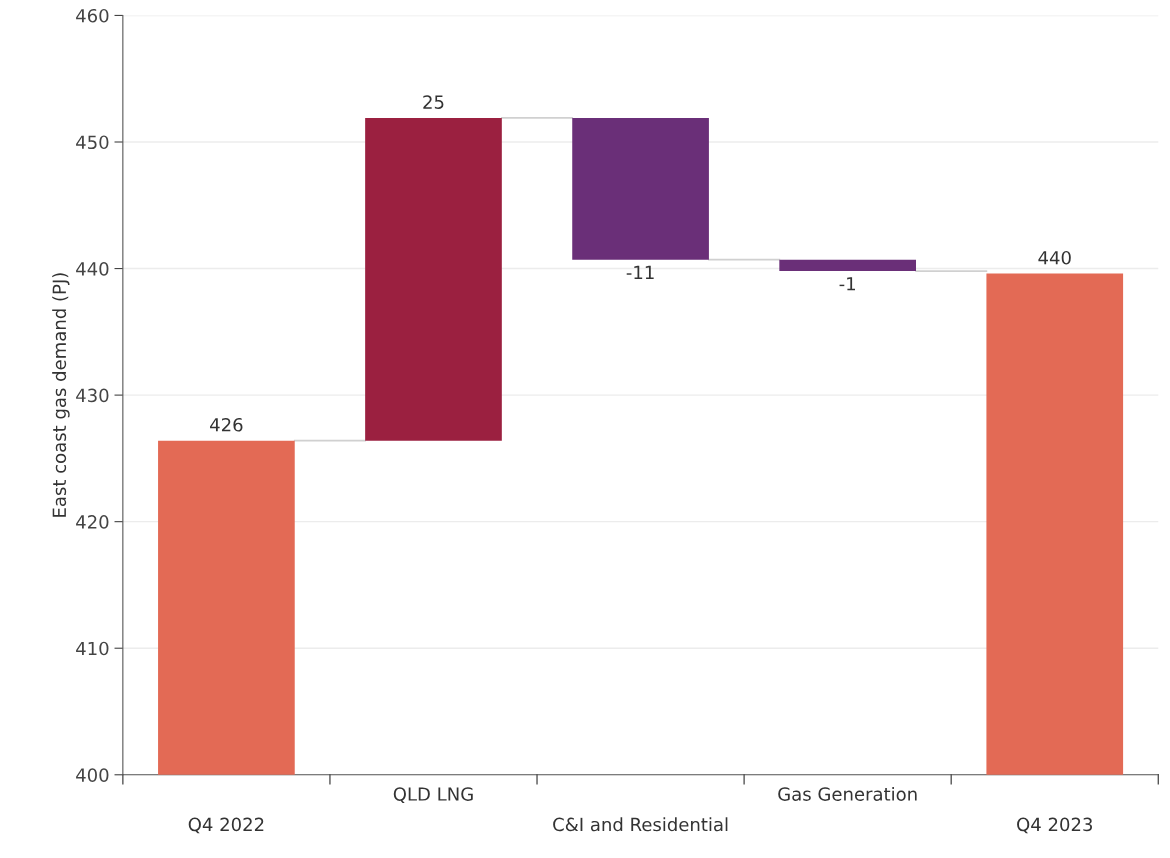  What do you see at coordinates (61, 395) in the screenshot?
I see `y-axis-title: East coast gas demand (PJ)` at bounding box center [61, 395].